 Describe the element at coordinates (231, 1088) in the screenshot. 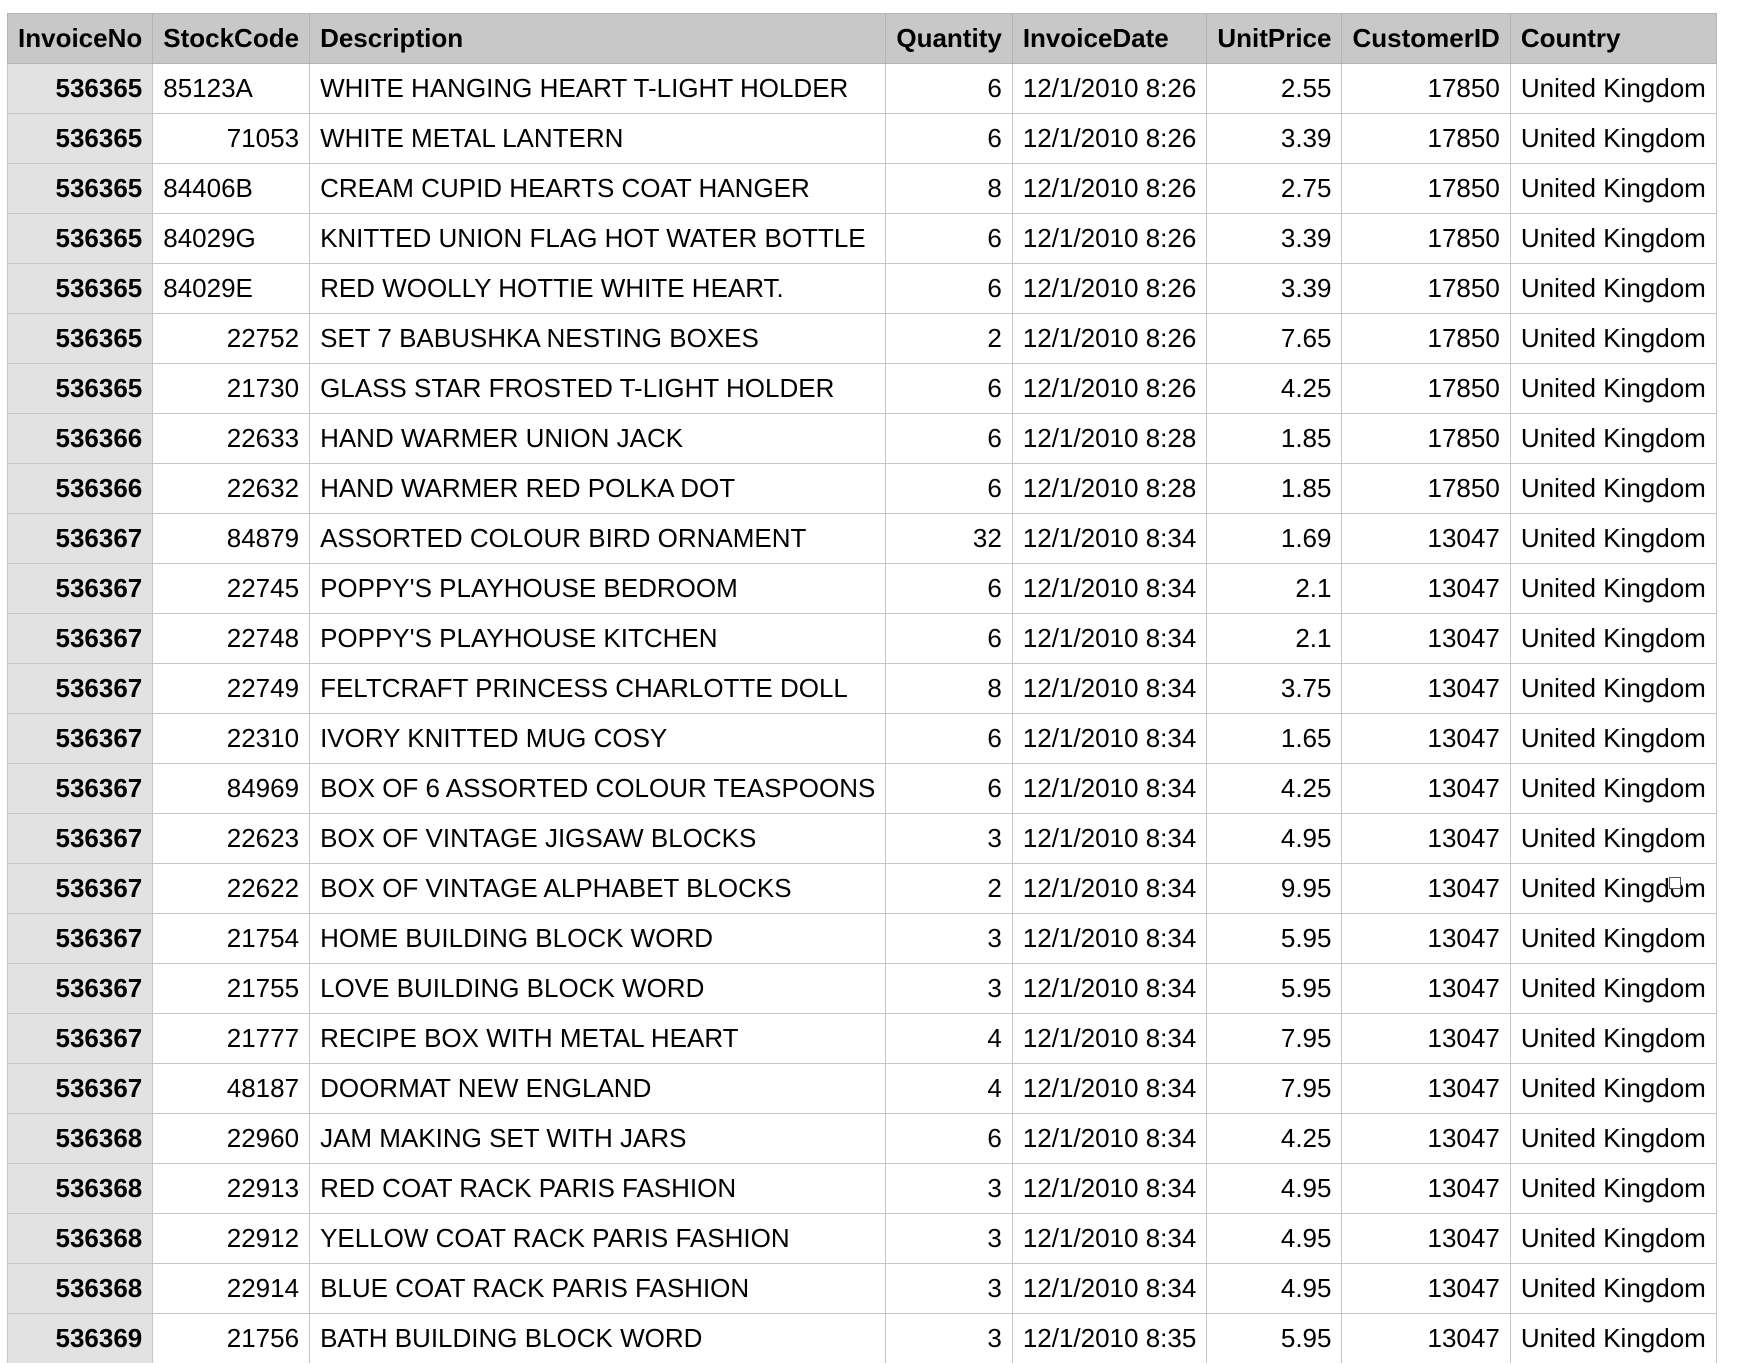

I see `cell-stockcode: 48187` at that location.